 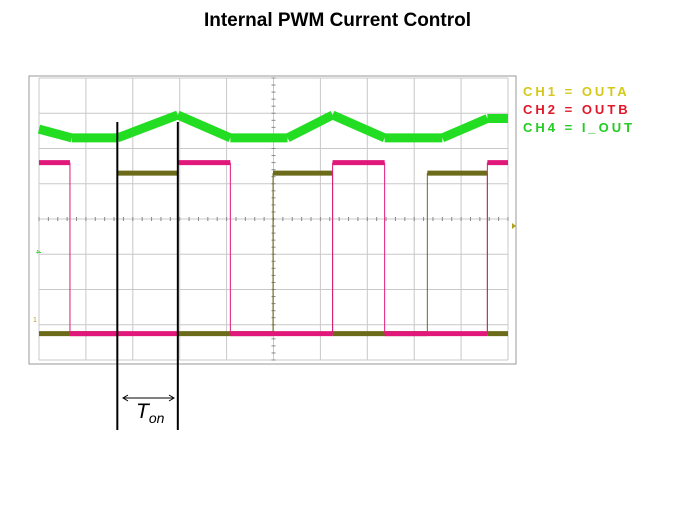 I want to click on ton-label-main: T, so click(x=142, y=411).